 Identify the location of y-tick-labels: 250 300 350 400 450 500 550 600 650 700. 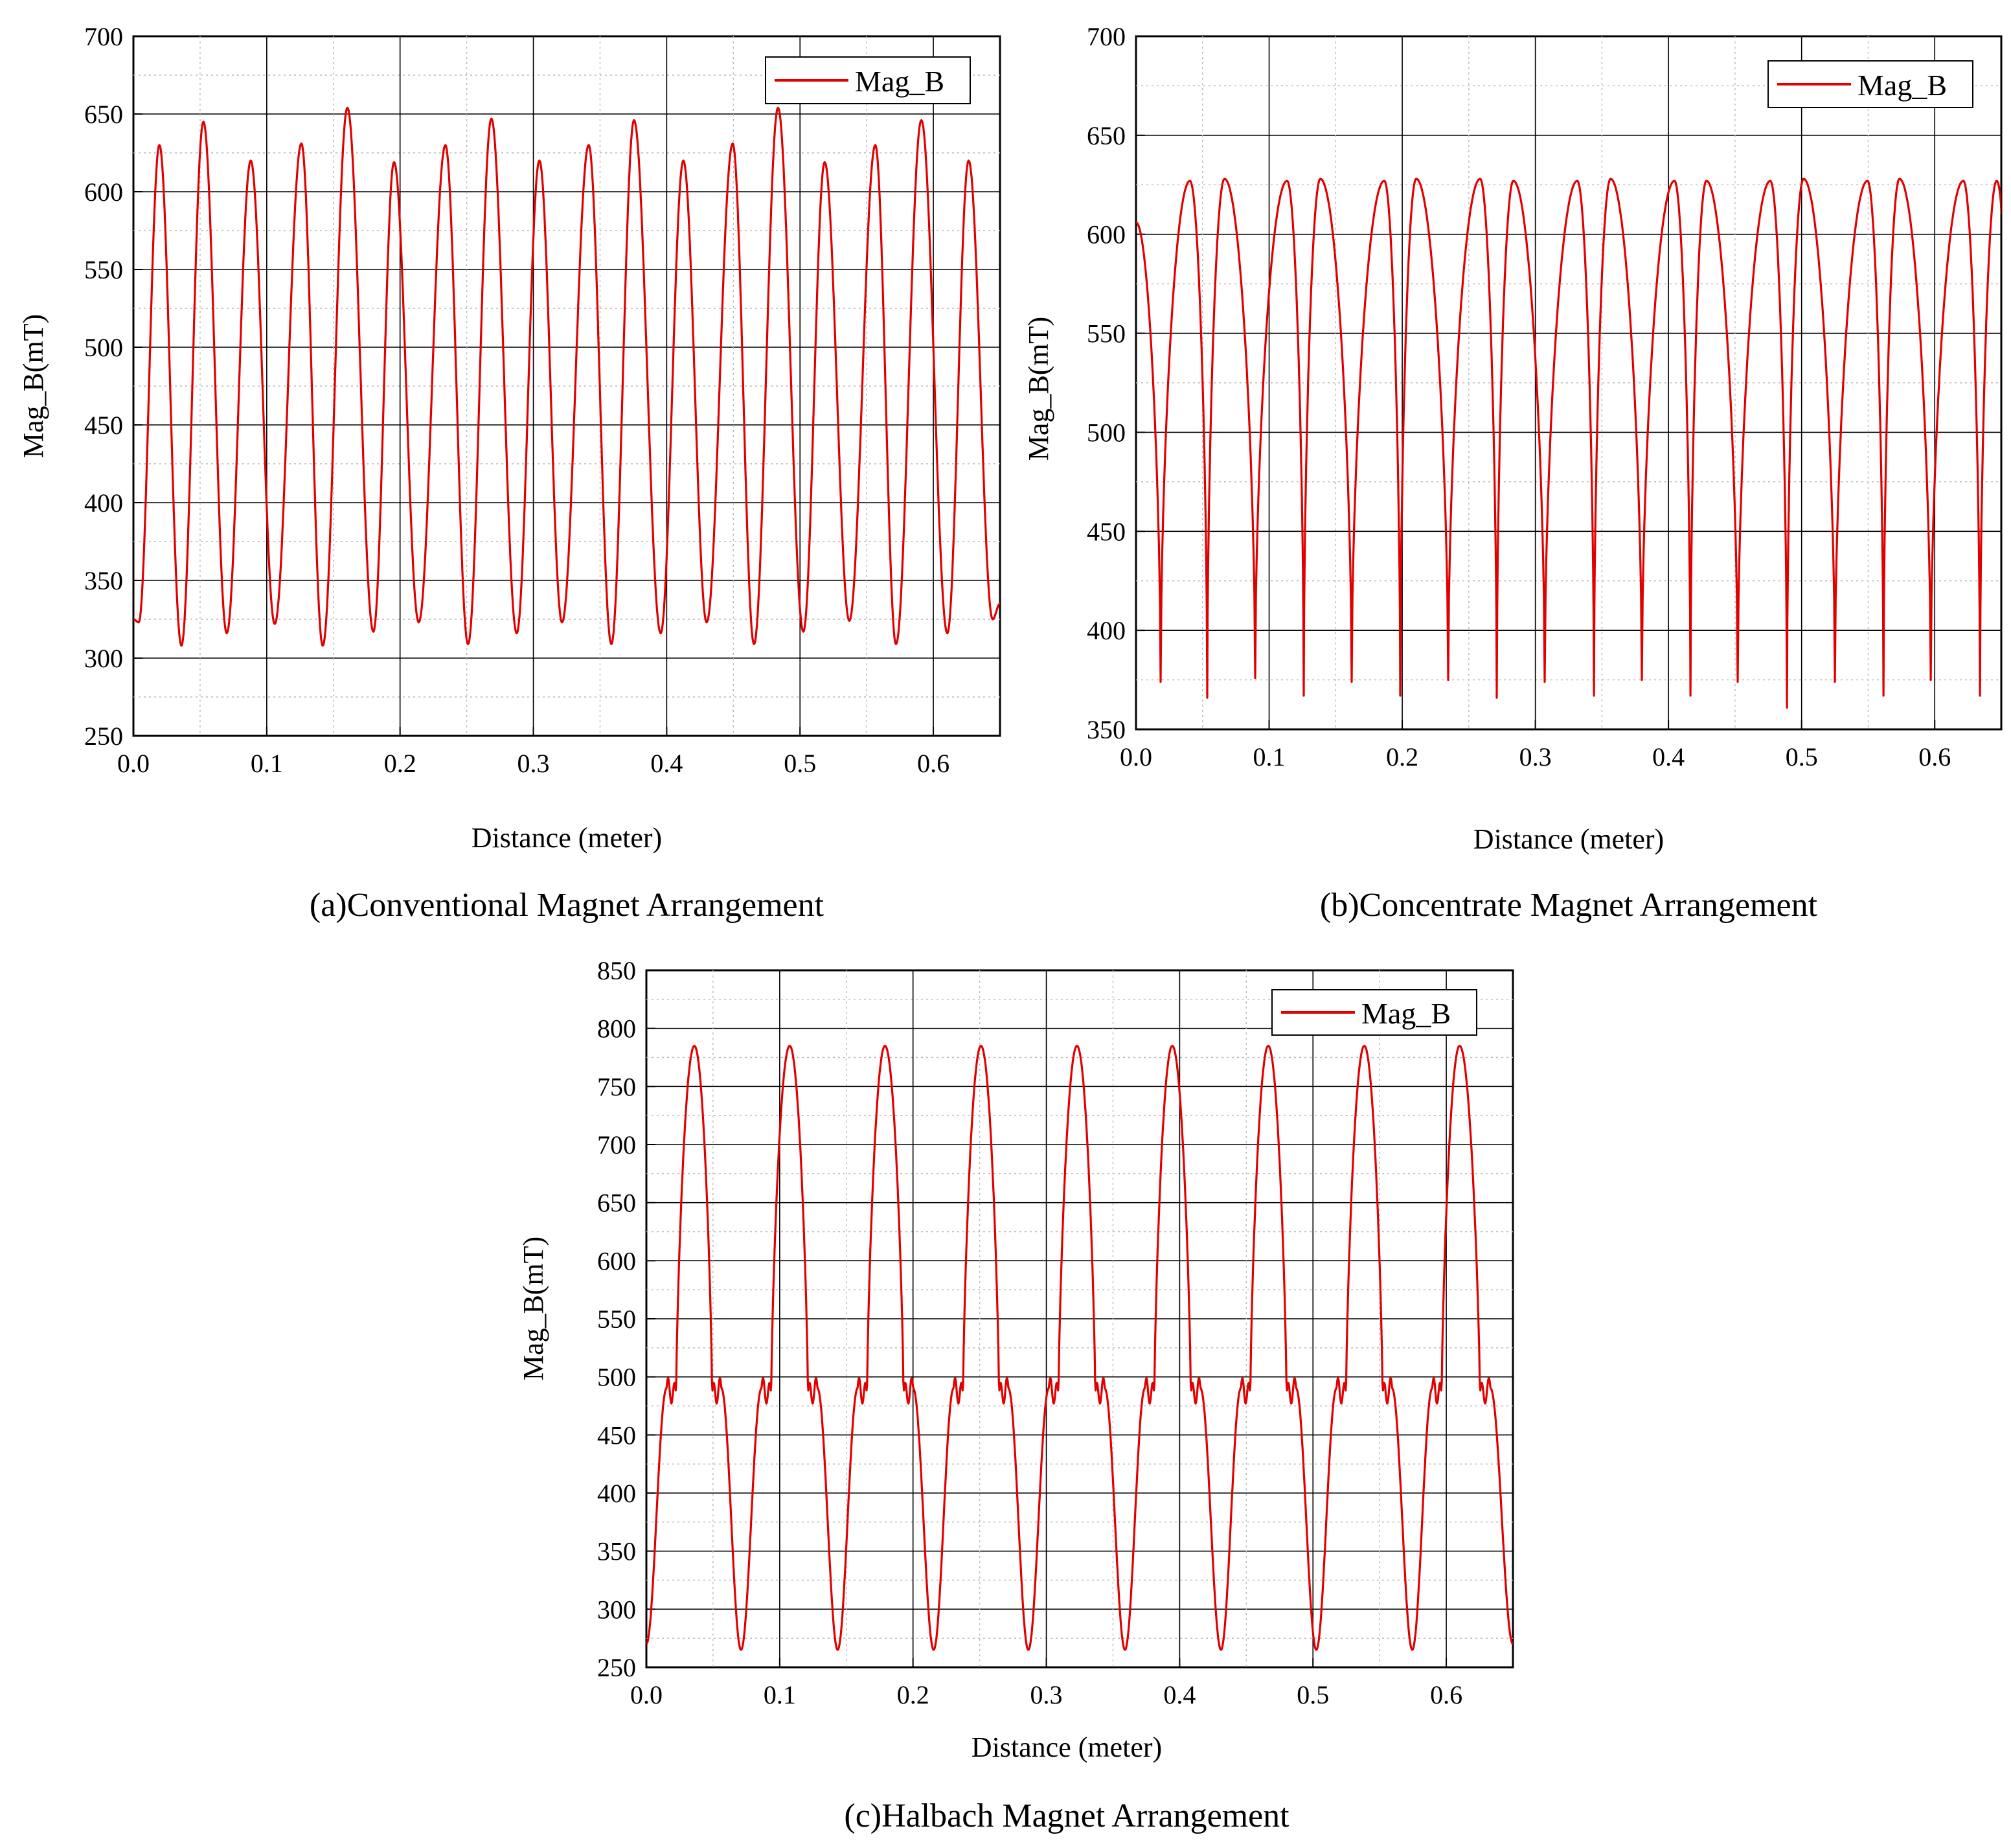
(103, 386).